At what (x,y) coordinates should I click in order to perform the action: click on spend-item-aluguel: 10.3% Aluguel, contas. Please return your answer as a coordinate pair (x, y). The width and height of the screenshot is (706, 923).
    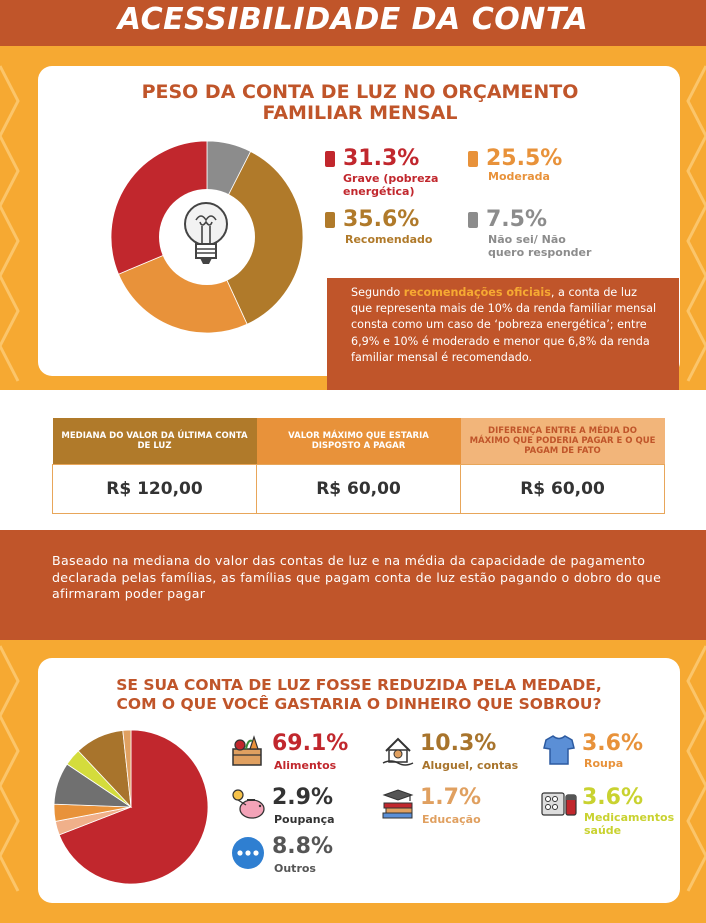
    Looking at the image, I should click on (460, 756).